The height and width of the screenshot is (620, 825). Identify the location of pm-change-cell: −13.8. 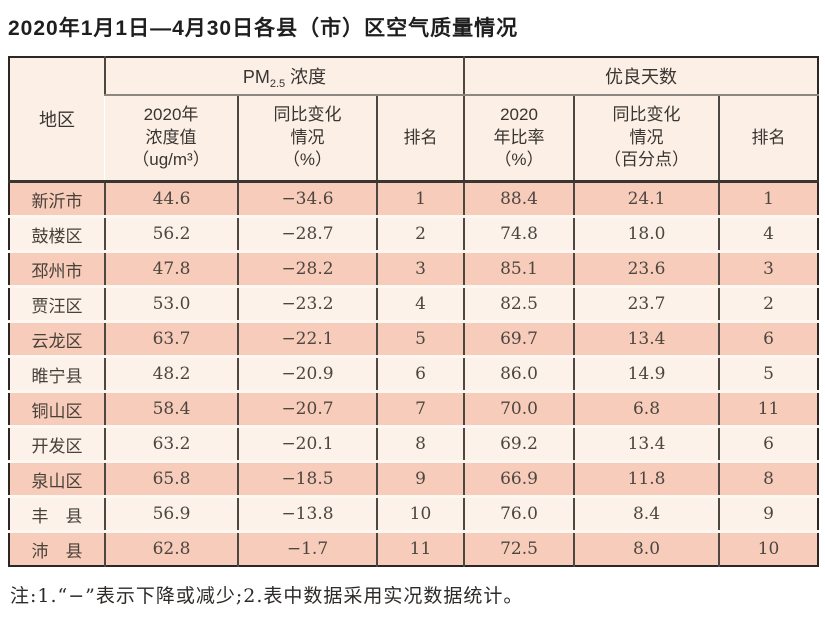
(307, 513).